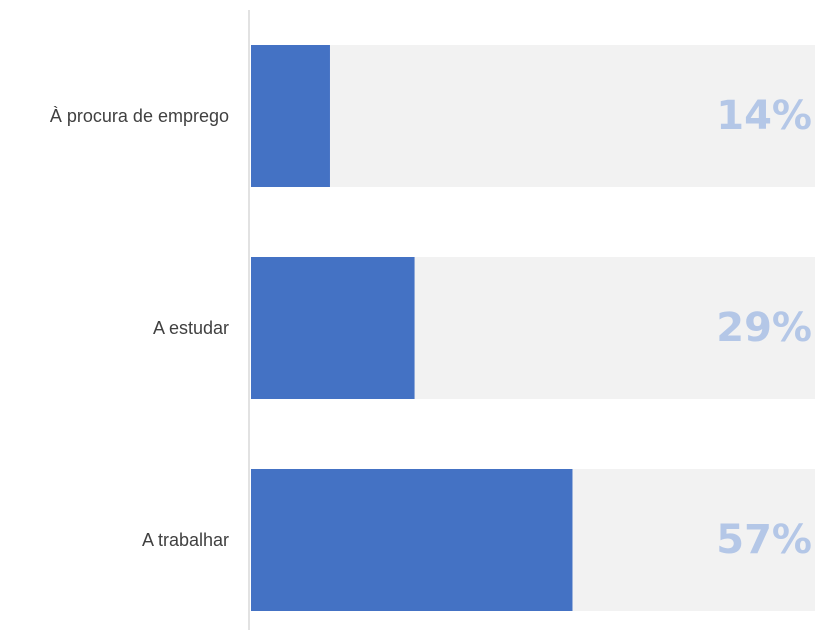 This screenshot has width=819, height=640. Describe the element at coordinates (139, 116) in the screenshot. I see `category-label: À procura de emprego` at that location.